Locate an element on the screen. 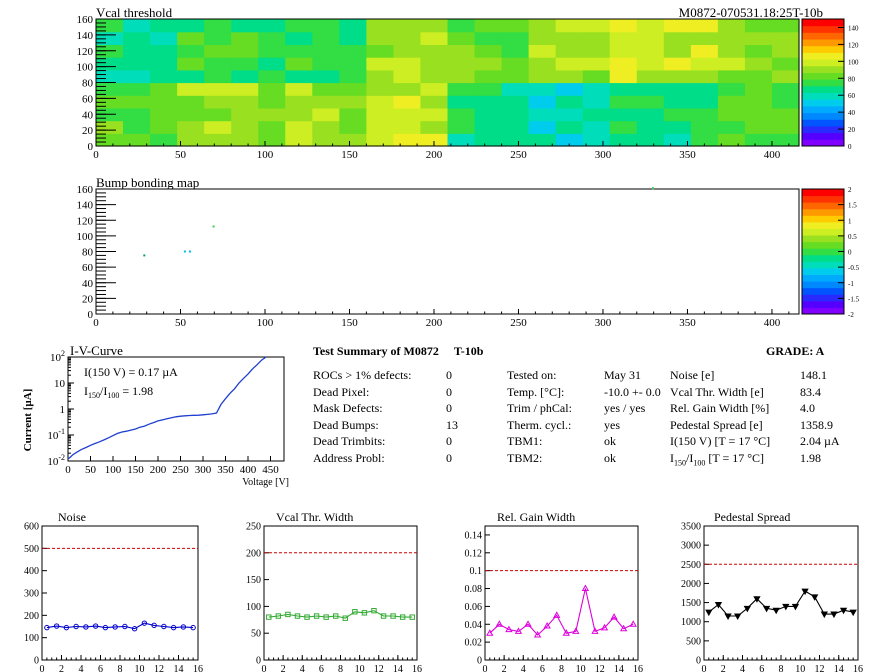 The height and width of the screenshot is (672, 896). x-tick-label: 200 is located at coordinates (434, 155).